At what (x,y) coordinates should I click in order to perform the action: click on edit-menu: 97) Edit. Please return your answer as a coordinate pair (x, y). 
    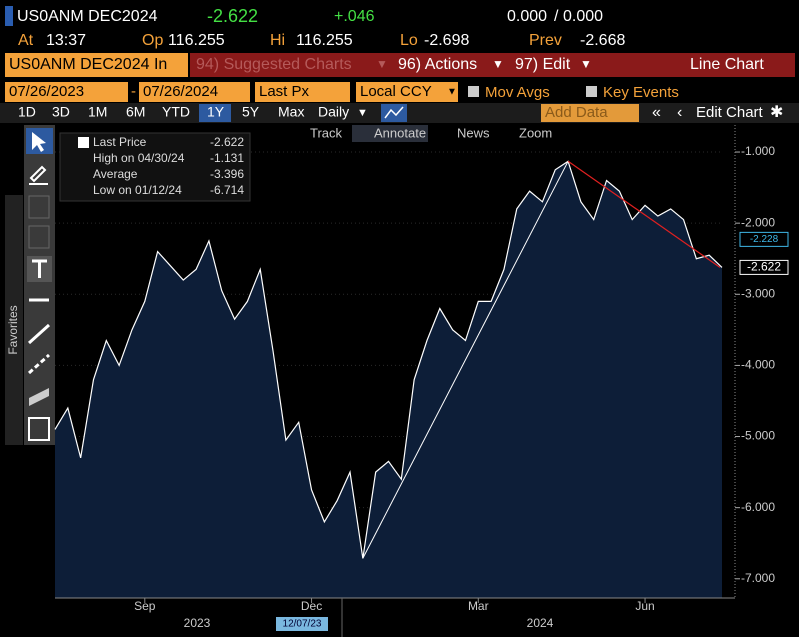
    Looking at the image, I should click on (543, 64).